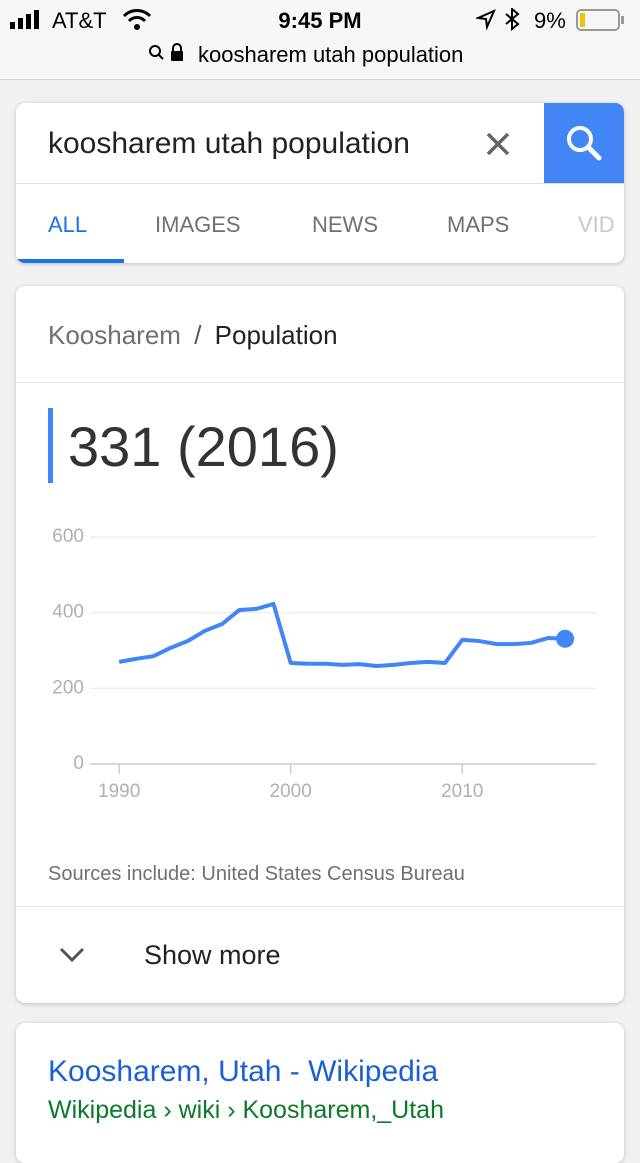 The width and height of the screenshot is (640, 1163). I want to click on search-query: koosharem utah population, so click(229, 143).